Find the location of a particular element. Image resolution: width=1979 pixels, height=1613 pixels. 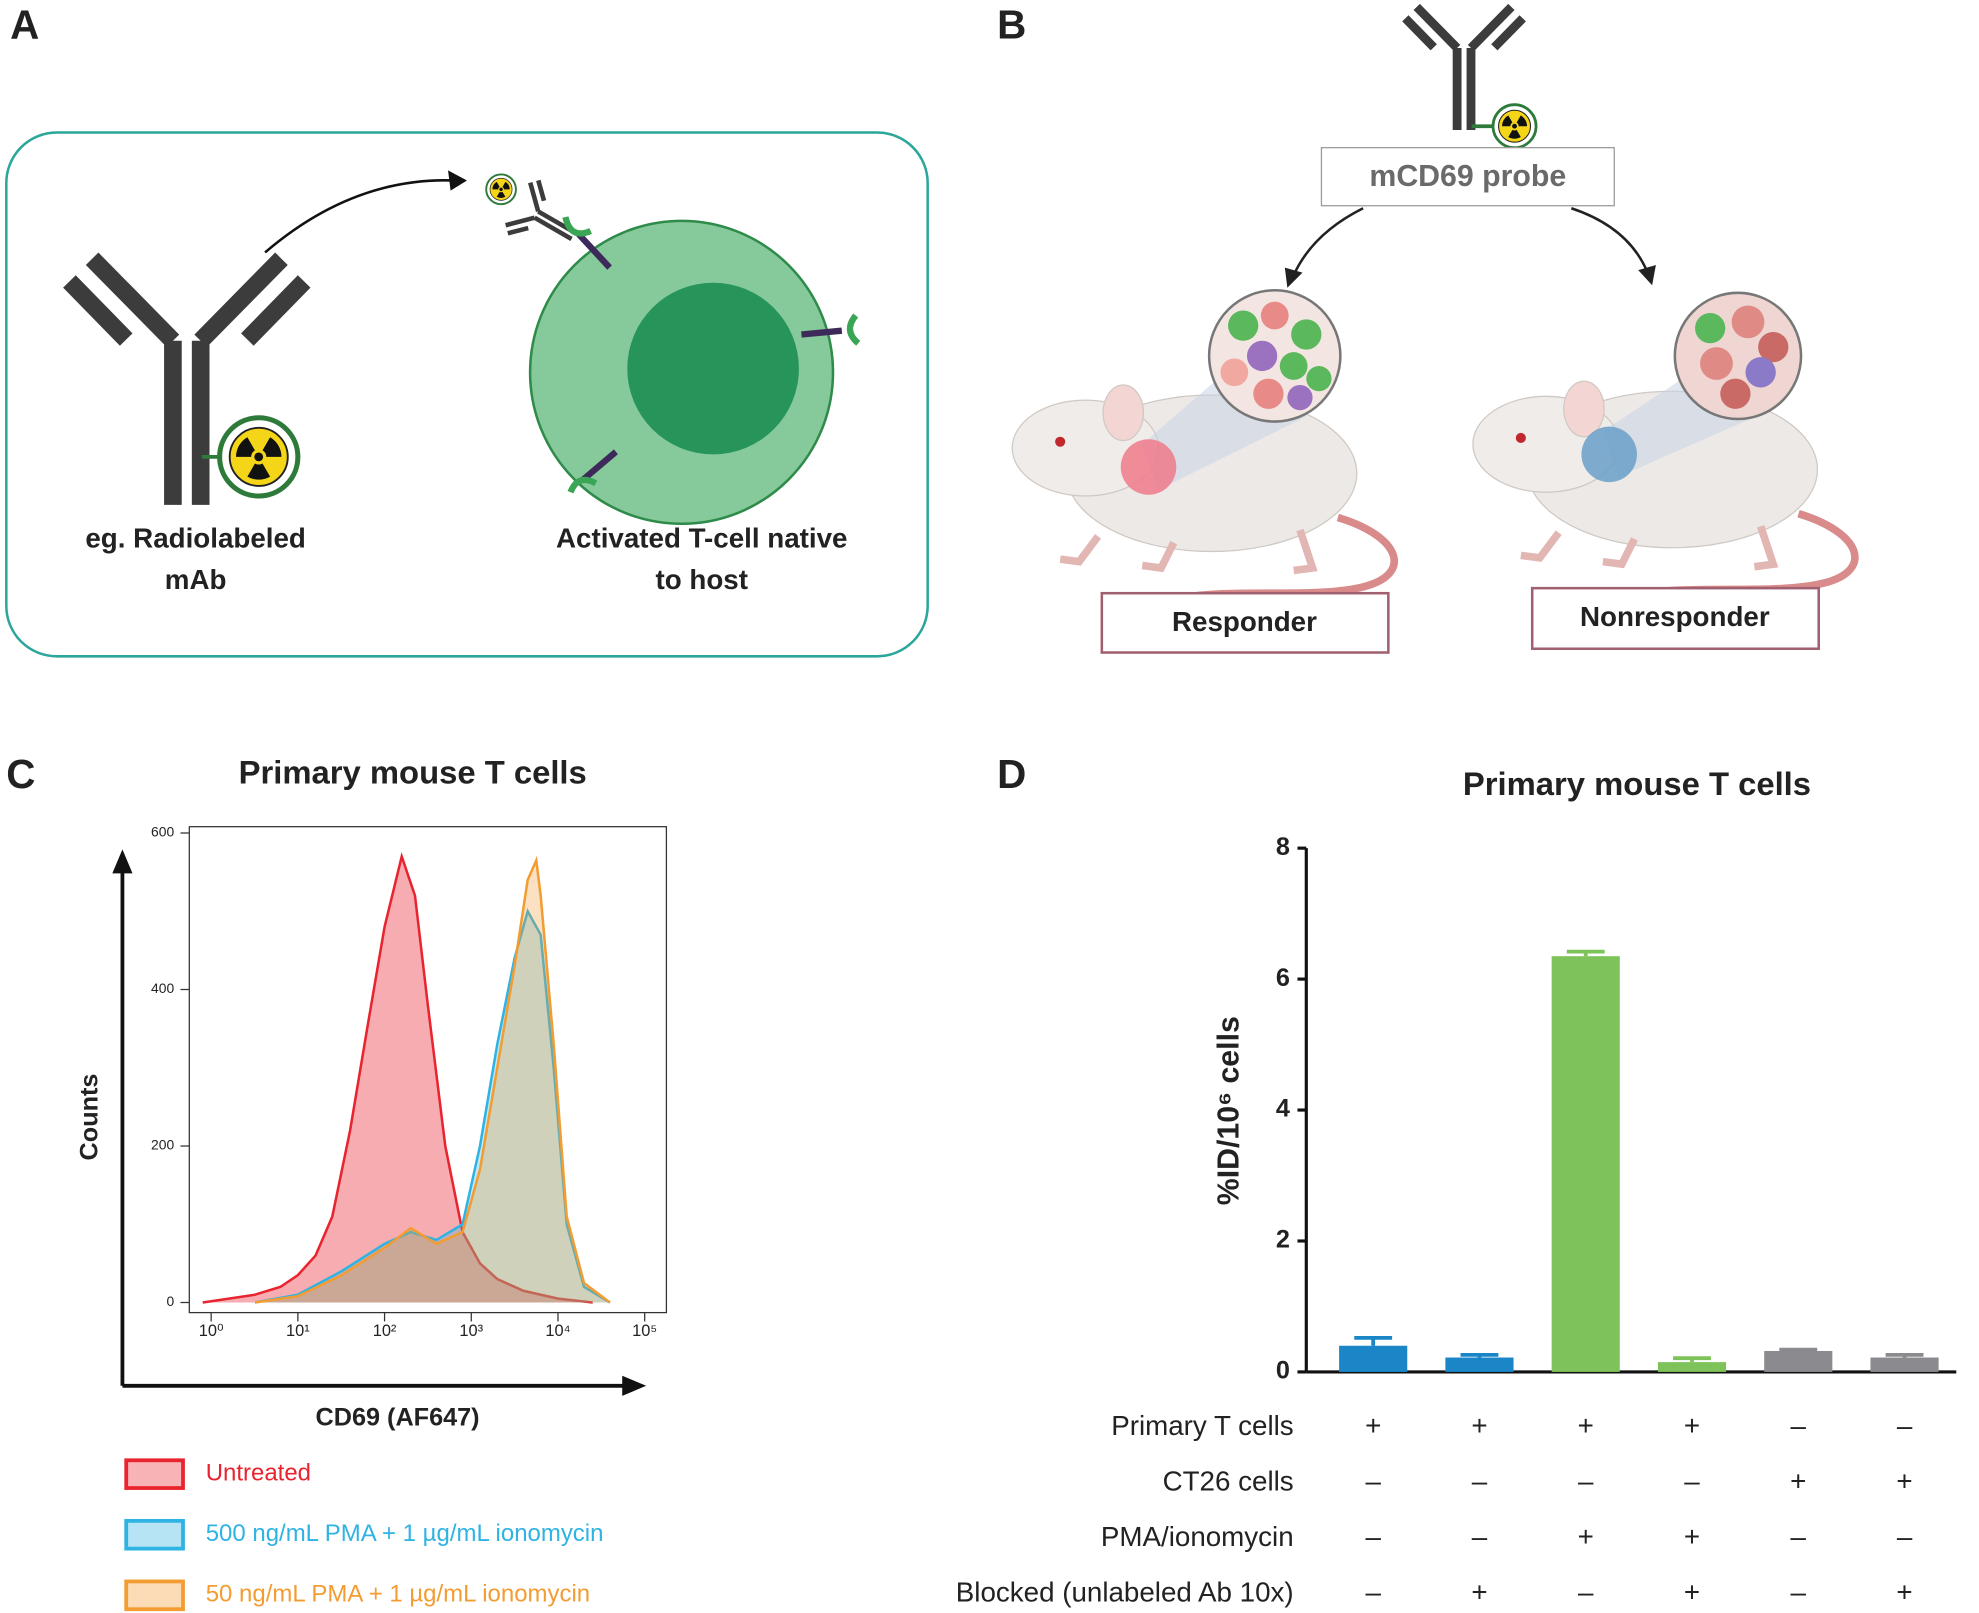

receptors is located at coordinates (709, 357).